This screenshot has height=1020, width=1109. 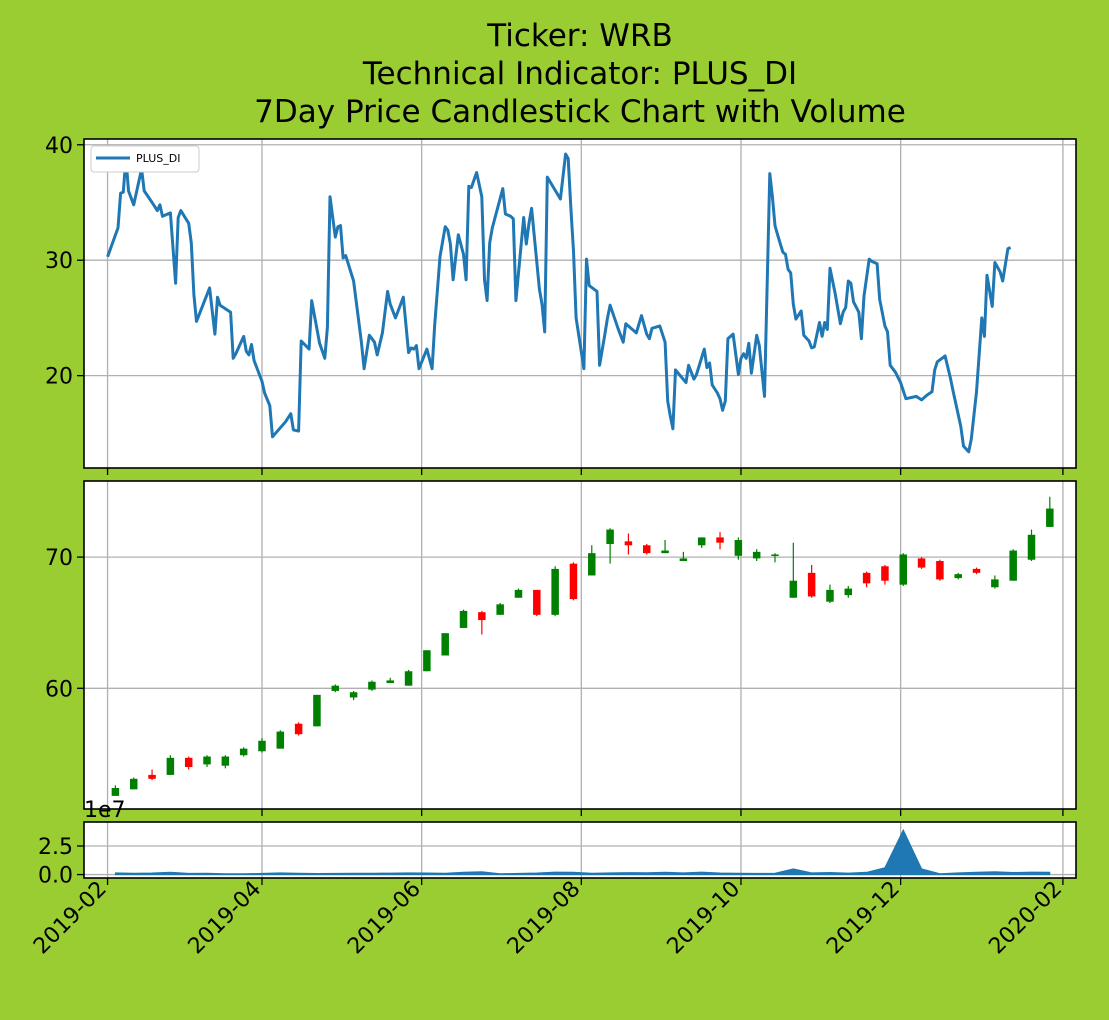 I want to click on xtick-label: 2019-02, so click(x=70, y=918).